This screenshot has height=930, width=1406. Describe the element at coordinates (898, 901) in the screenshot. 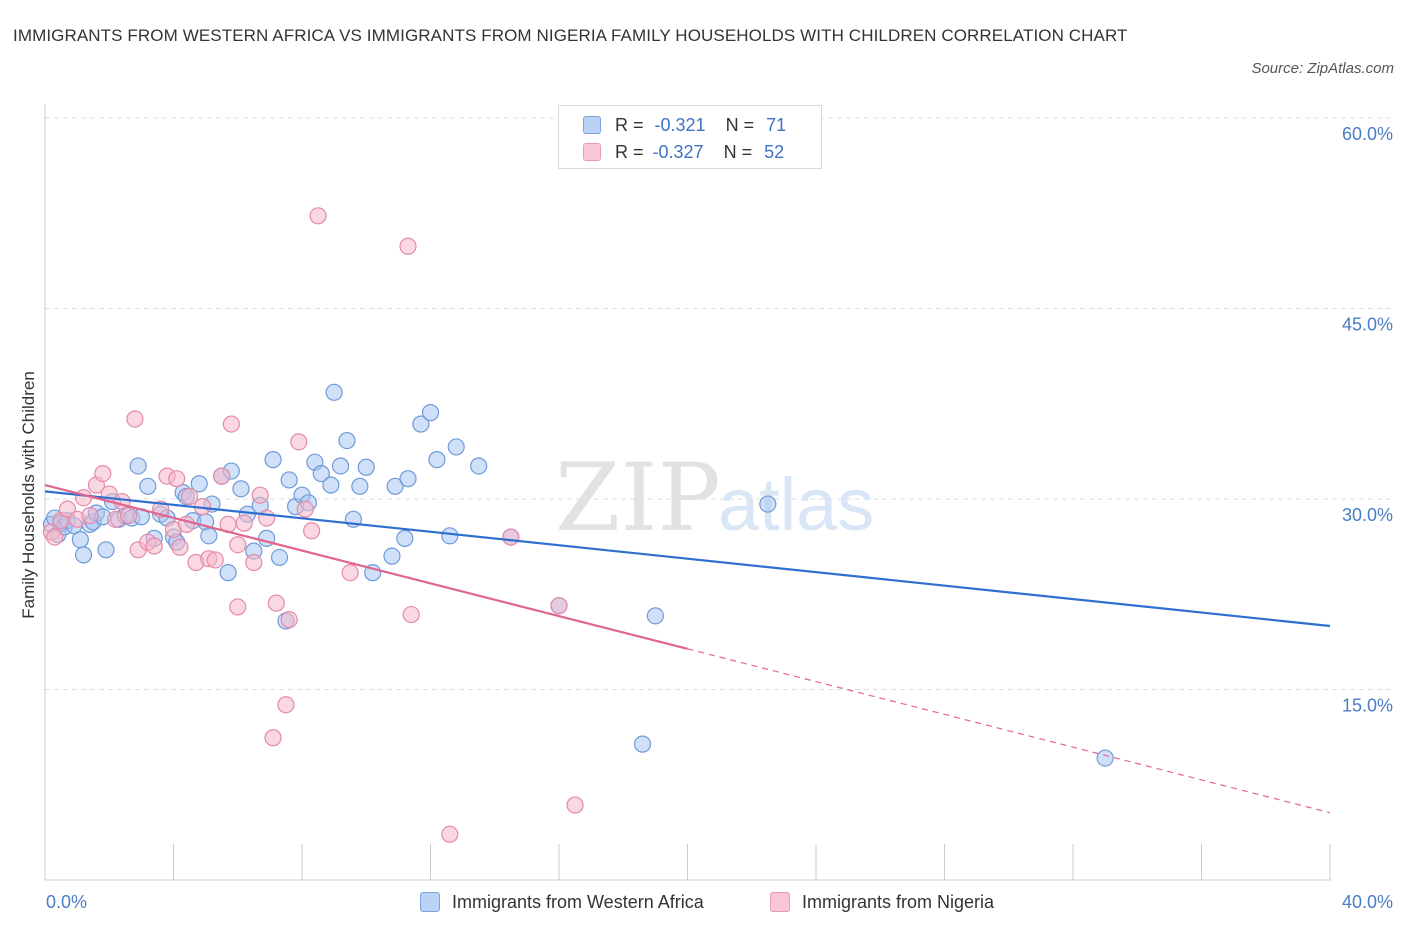

I see `legend-label-nigeria: Immigrants from Nigeria` at that location.